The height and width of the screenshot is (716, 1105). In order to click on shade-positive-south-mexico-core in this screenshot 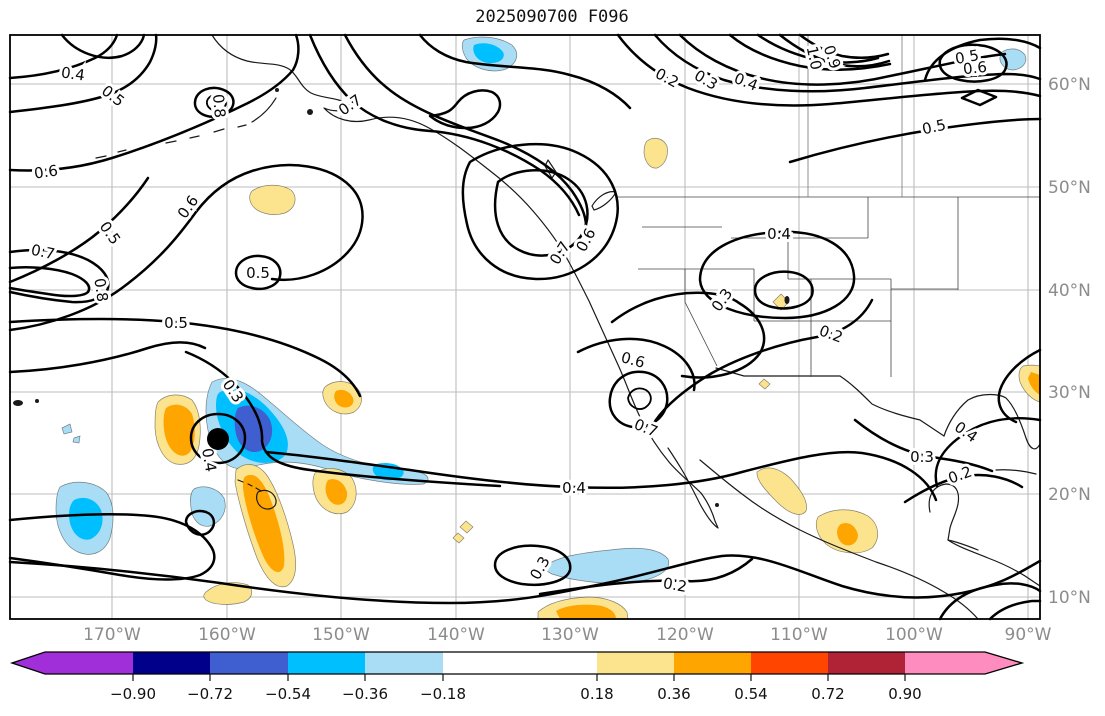, I will do `click(847, 534)`.